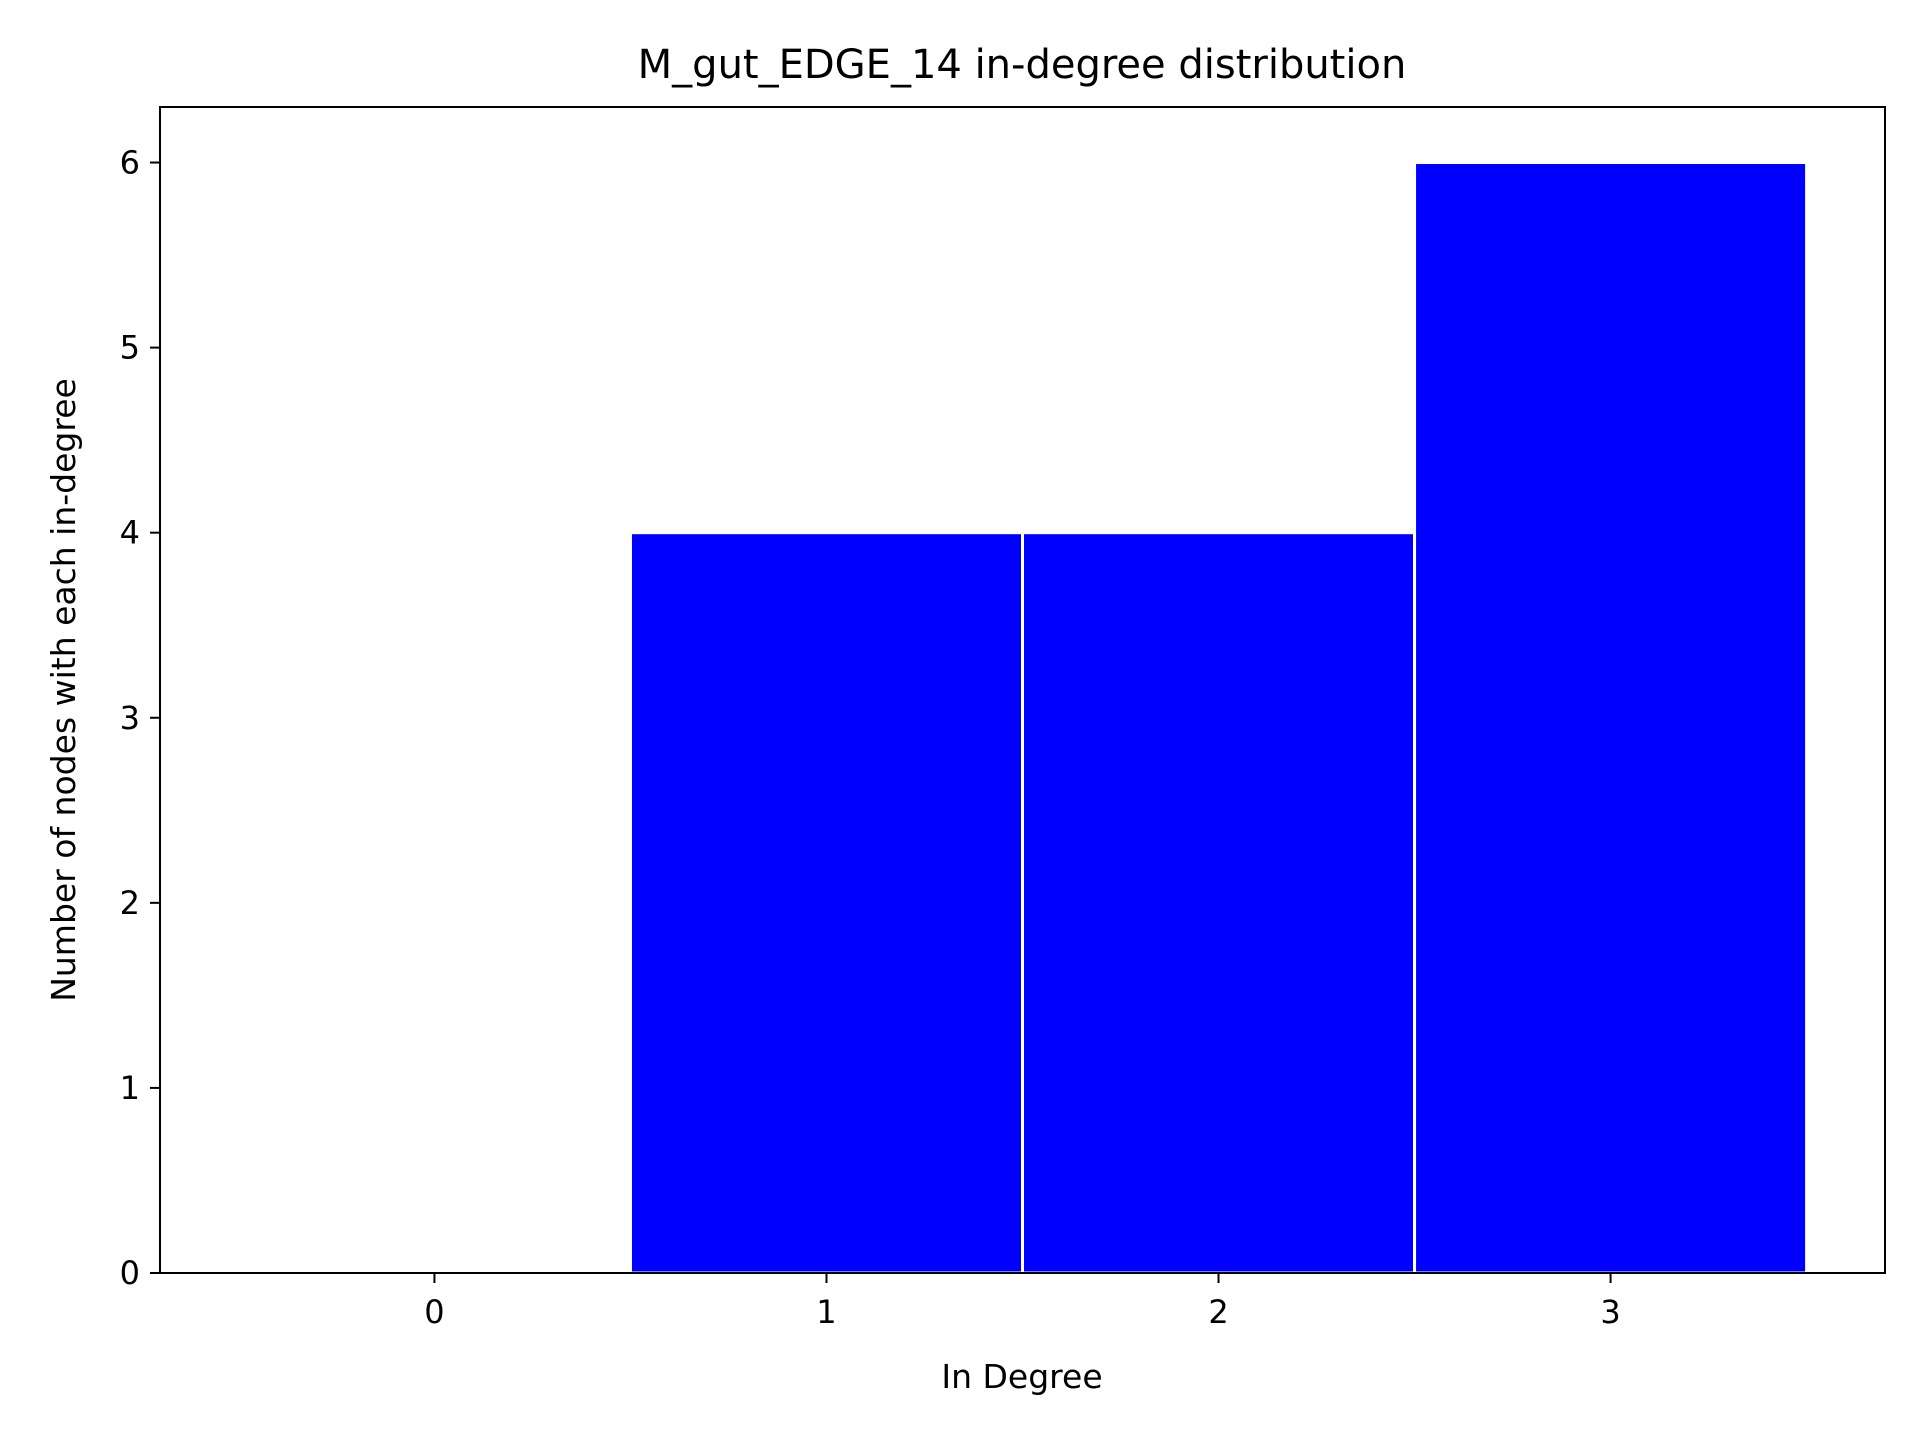  What do you see at coordinates (1022, 1302) in the screenshot?
I see `x-axis-ticks: 0 1 2 3` at bounding box center [1022, 1302].